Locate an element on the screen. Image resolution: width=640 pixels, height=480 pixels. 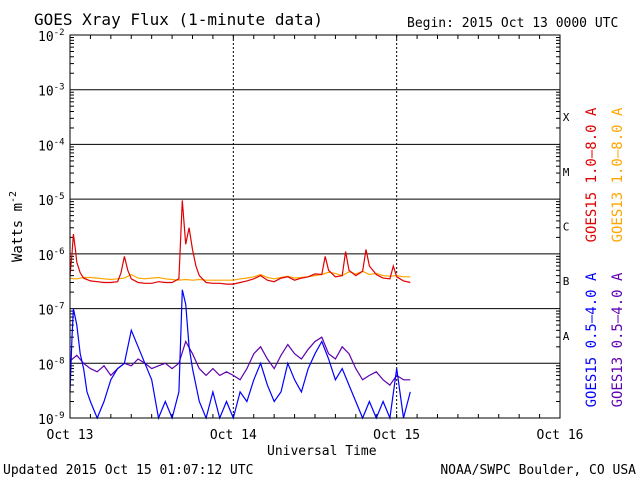
x-tick-labels: Oct 13 Oct 14 Oct 15 Oct 16 is located at coordinates (315, 435).